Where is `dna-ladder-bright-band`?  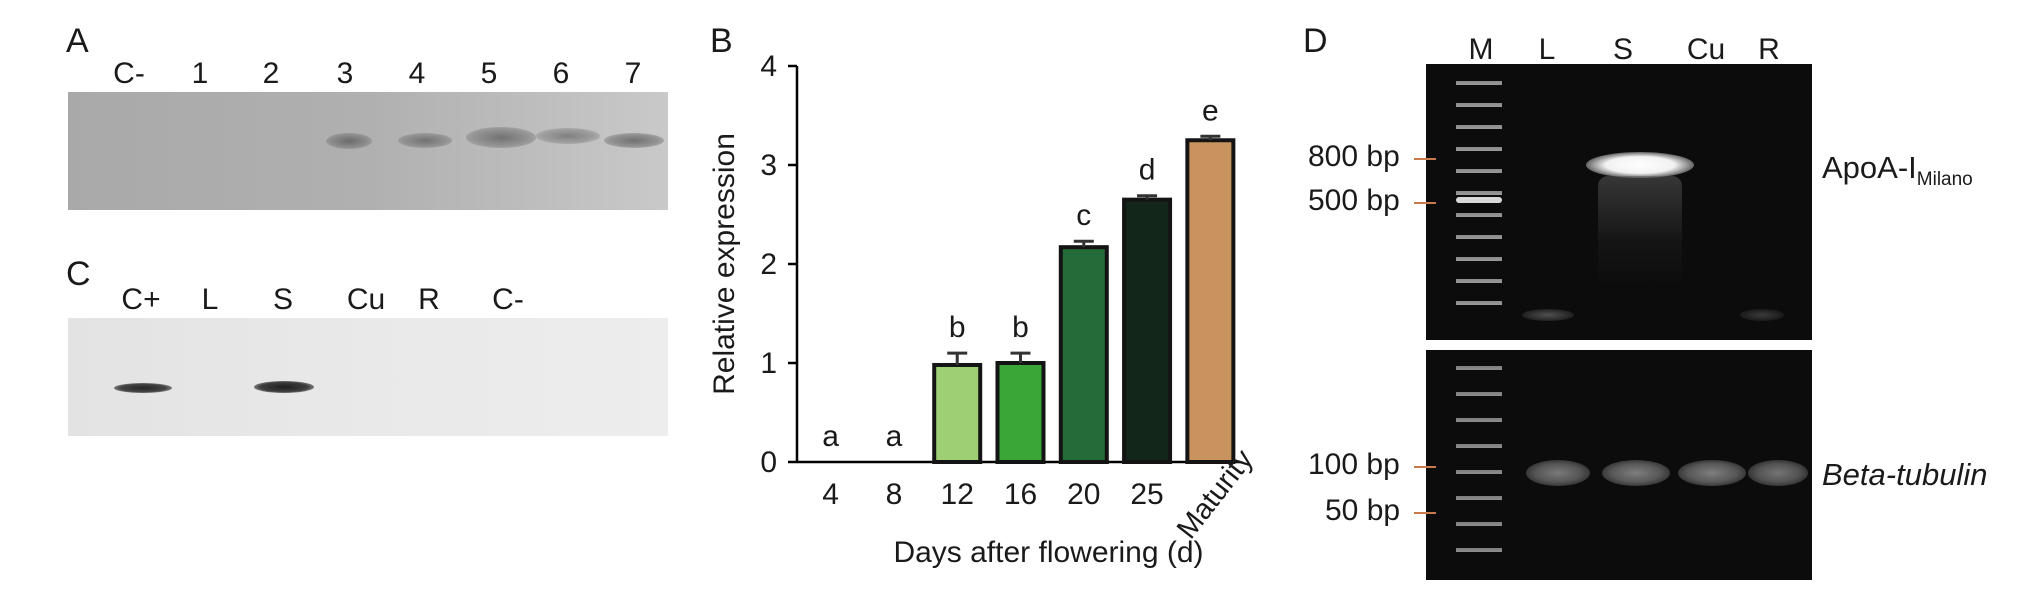
dna-ladder-bright-band is located at coordinates (1479, 200).